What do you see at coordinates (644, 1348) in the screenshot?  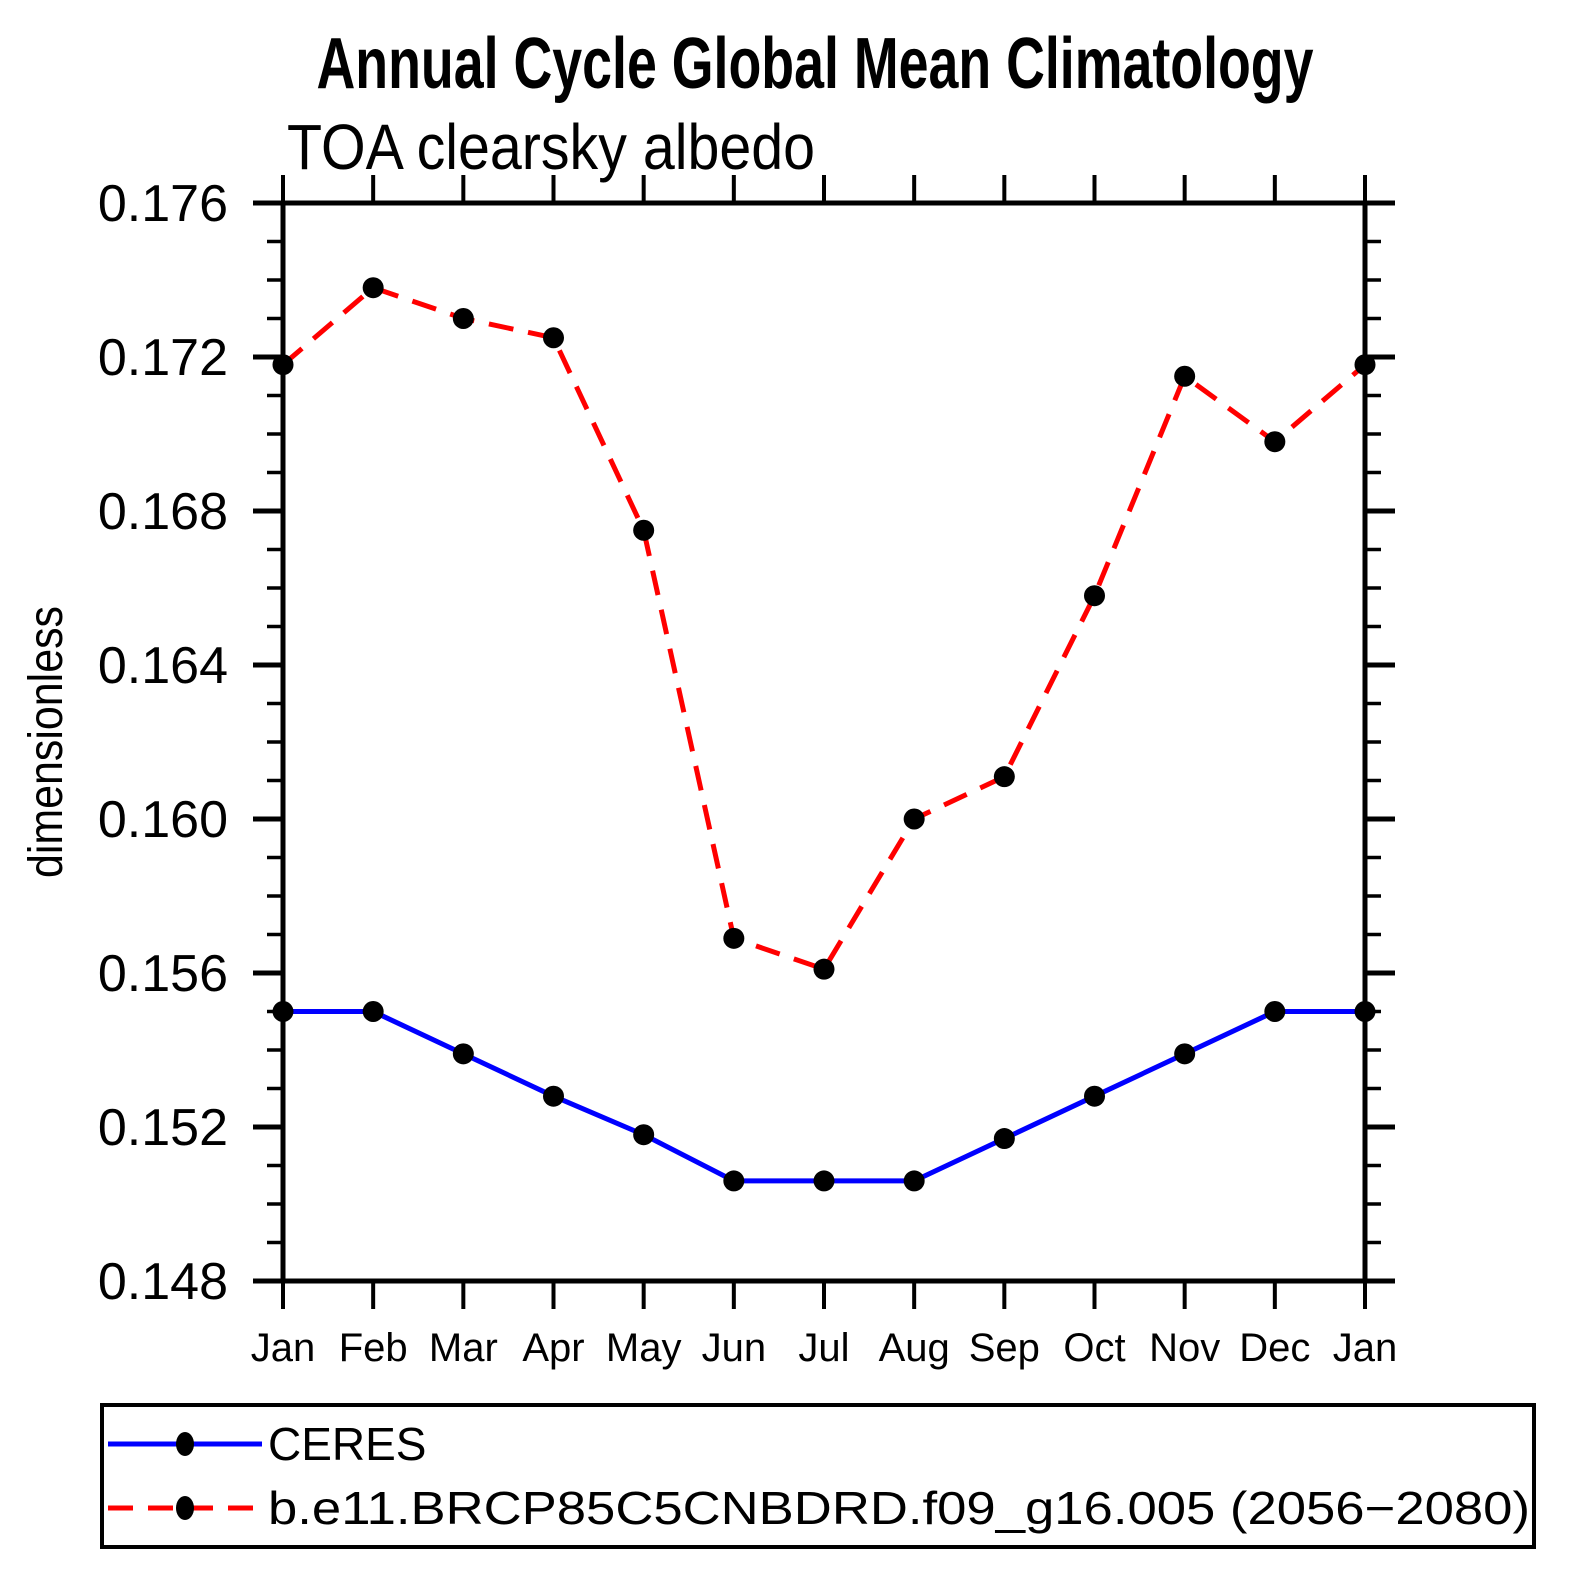 I see `x-tick-label: May` at bounding box center [644, 1348].